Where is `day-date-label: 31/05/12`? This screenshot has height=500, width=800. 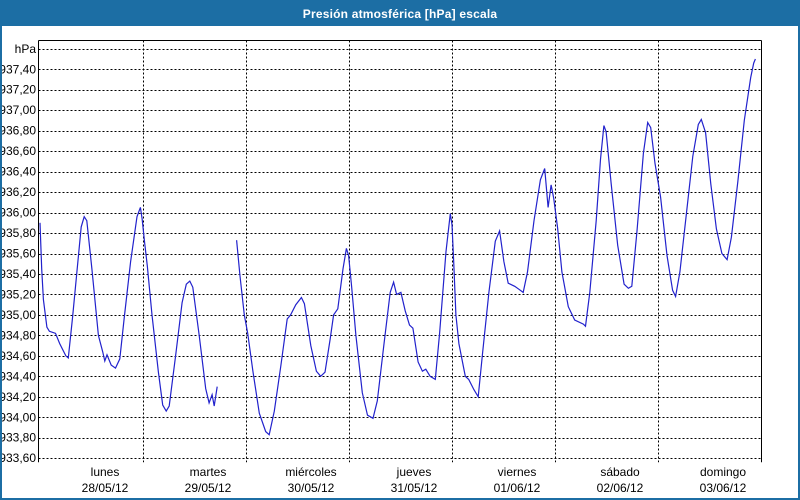
day-date-label: 31/05/12 is located at coordinates (414, 488).